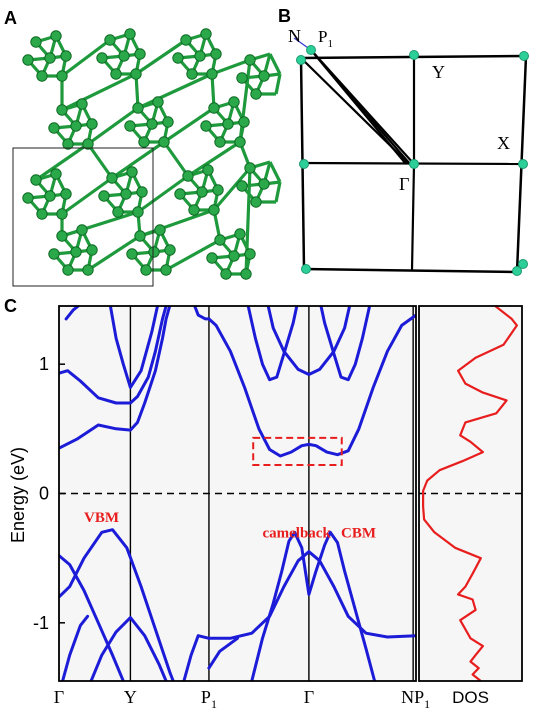 The width and height of the screenshot is (533, 716). I want to click on y-tick-label: -1, so click(41, 623).